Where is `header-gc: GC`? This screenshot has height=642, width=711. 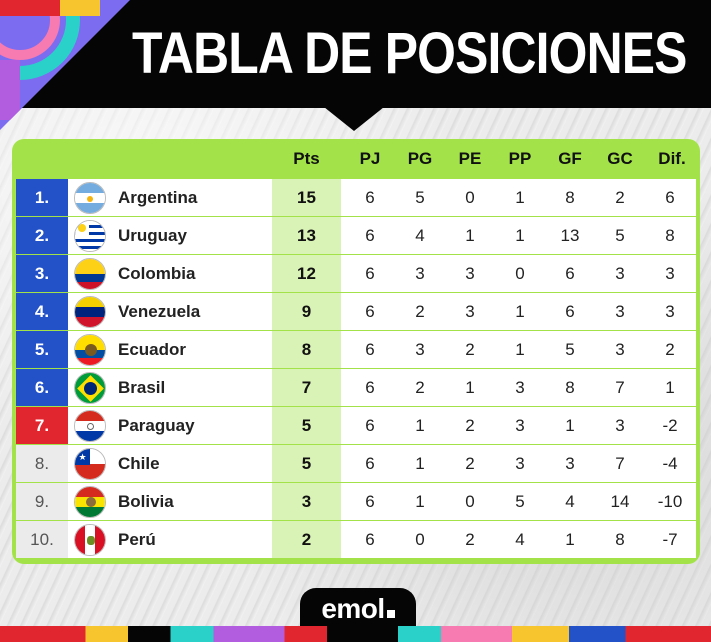 header-gc: GC is located at coordinates (620, 158).